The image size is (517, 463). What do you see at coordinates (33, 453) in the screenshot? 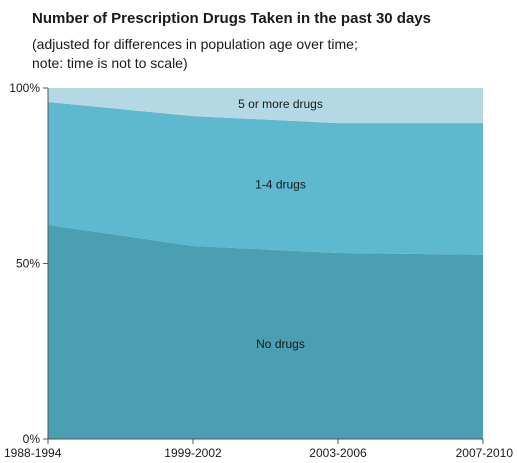
I see `x-tick-label: 1988-1994` at bounding box center [33, 453].